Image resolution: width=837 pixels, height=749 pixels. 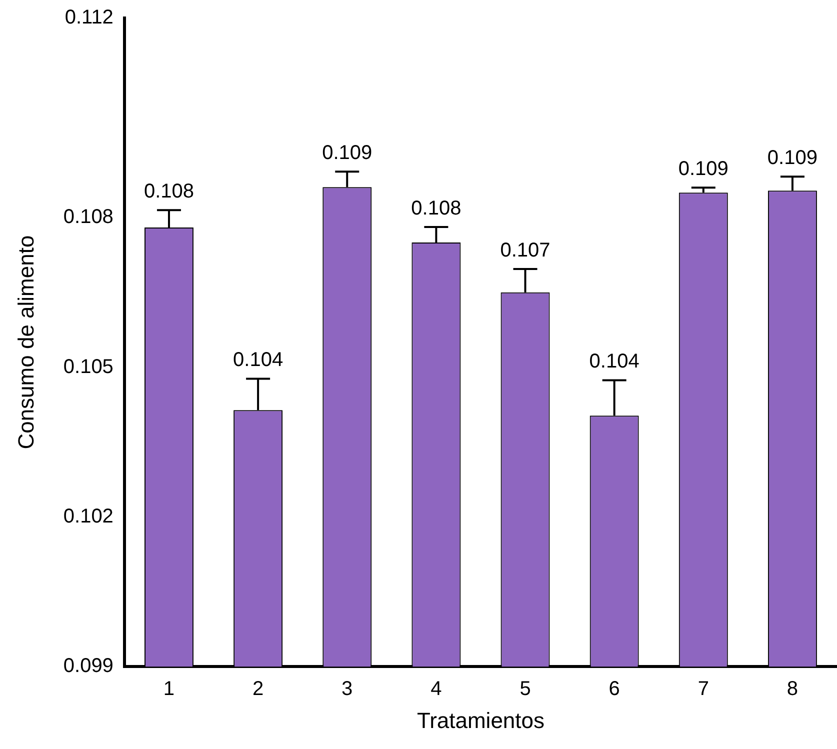 What do you see at coordinates (88, 367) in the screenshot?
I see `y-tick-label: 0.105` at bounding box center [88, 367].